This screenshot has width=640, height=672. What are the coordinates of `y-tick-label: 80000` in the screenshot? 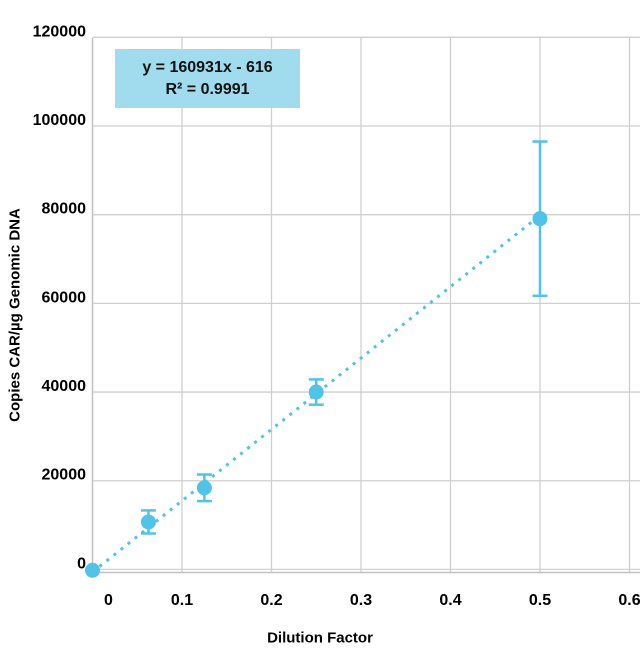 It's located at (64, 209).